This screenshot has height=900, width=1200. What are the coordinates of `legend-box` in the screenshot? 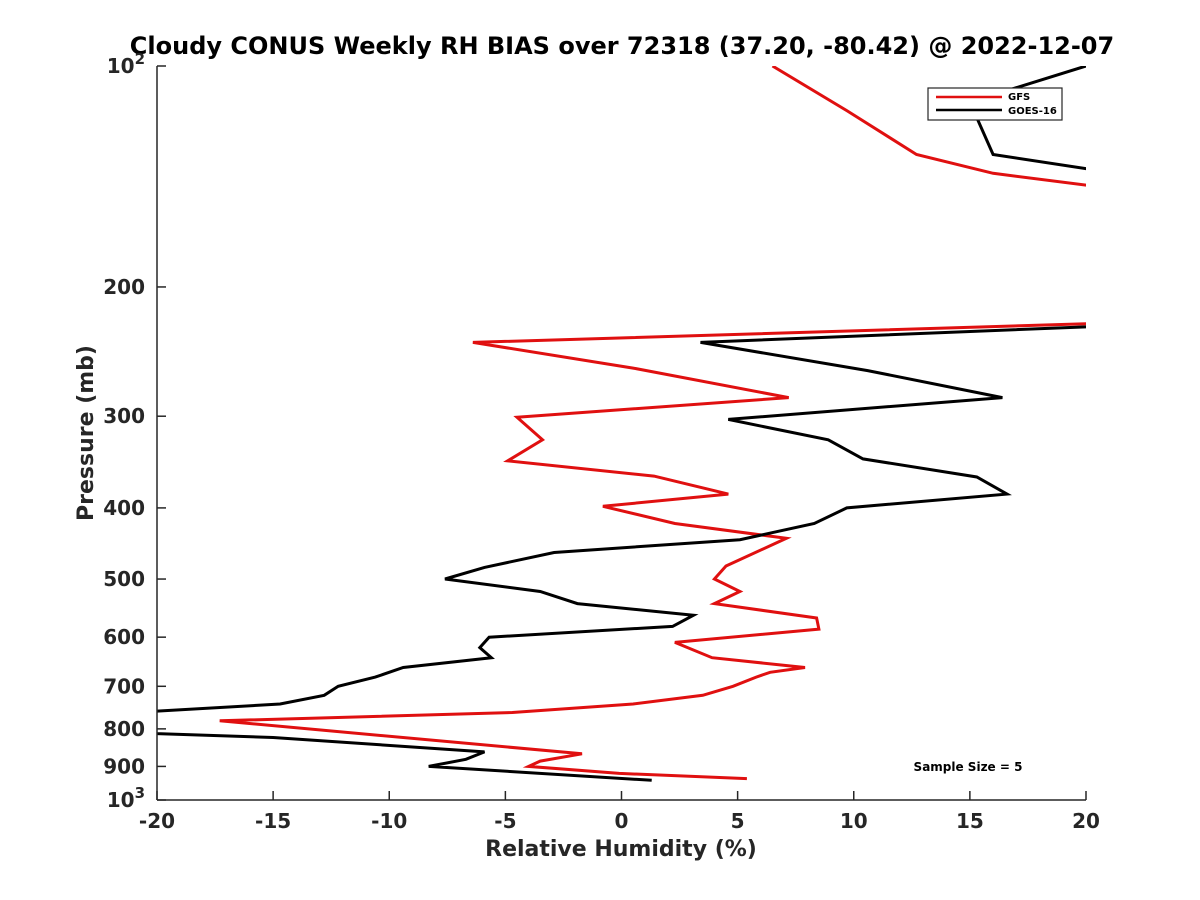 It's located at (995, 104).